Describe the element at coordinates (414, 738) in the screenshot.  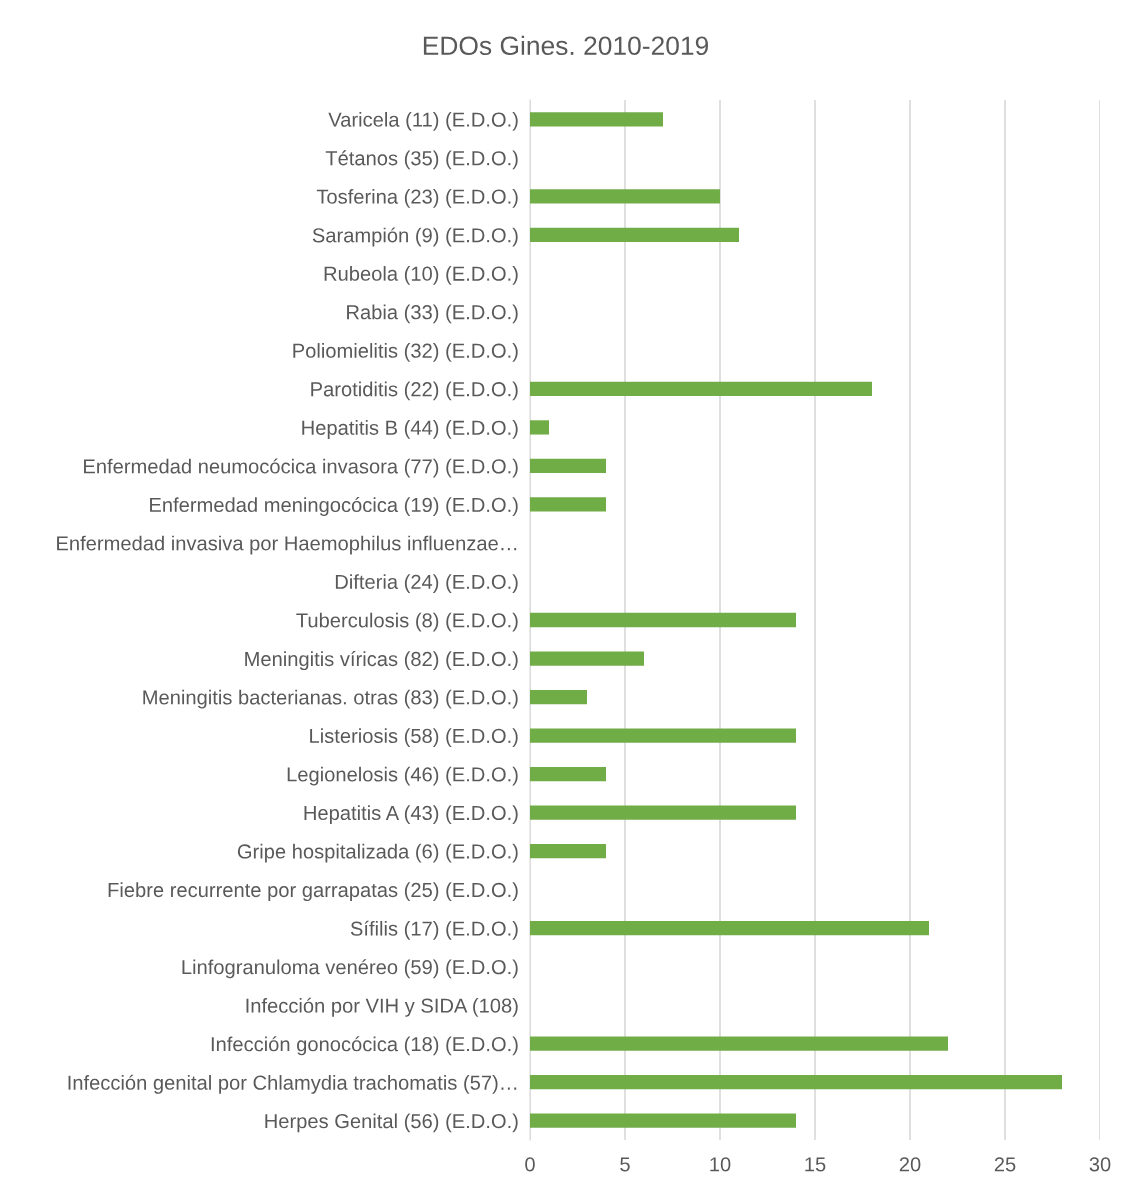
I see `y-tick-label: Listeriosis (58) (E.D.O.)` at that location.